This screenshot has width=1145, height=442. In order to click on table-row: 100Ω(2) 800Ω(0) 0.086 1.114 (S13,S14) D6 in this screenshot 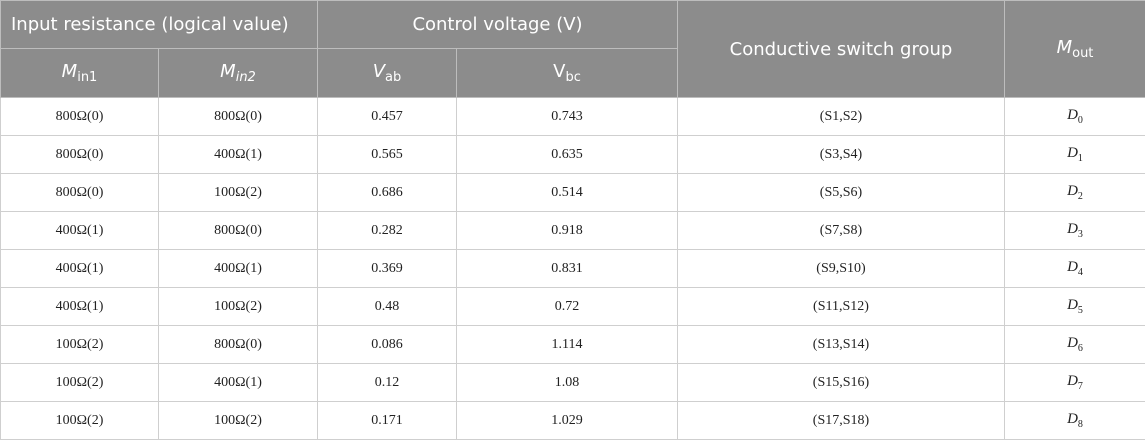, I will do `click(572, 344)`.